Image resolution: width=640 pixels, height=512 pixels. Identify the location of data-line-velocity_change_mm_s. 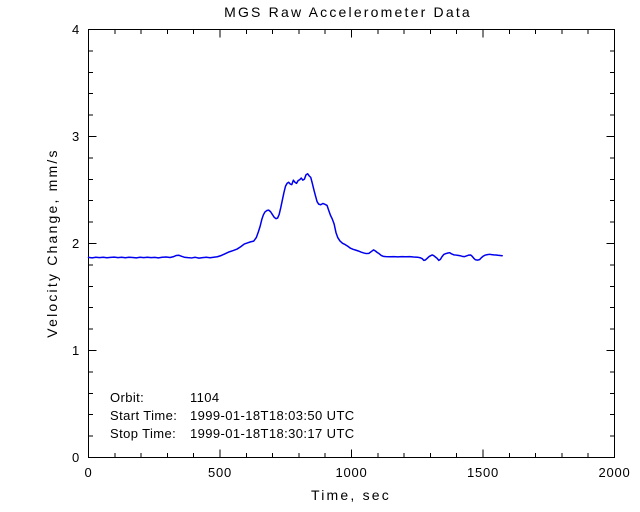
(295, 217).